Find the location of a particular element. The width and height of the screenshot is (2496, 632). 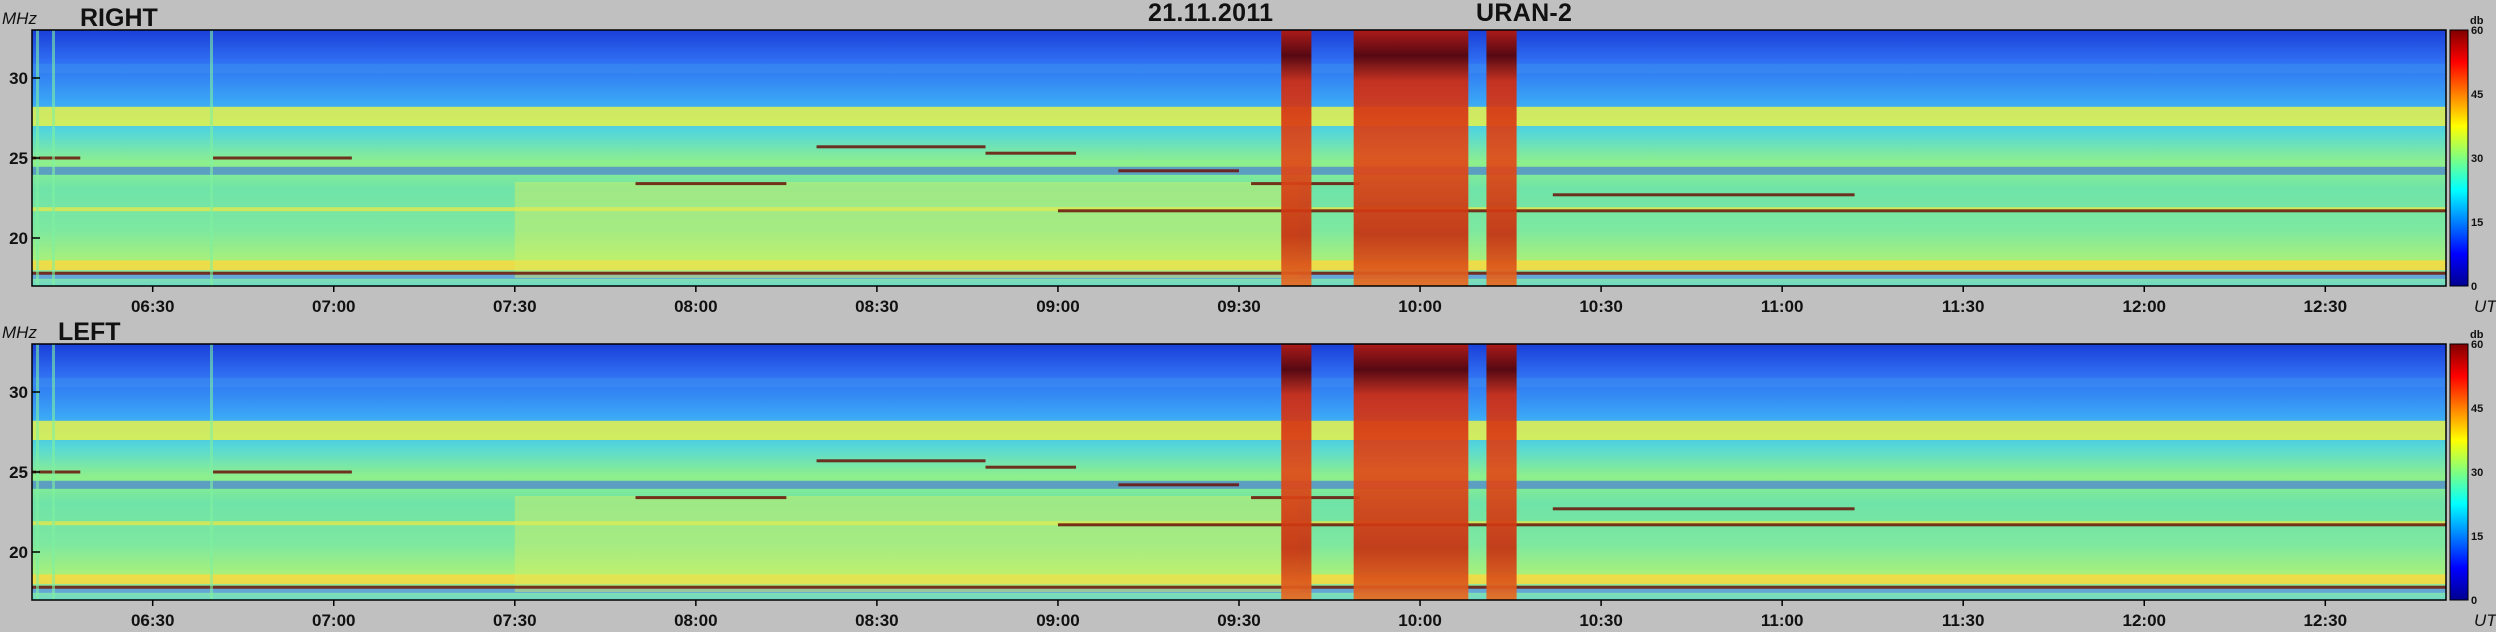

date-label: 21.11.2011 is located at coordinates (1211, 13).